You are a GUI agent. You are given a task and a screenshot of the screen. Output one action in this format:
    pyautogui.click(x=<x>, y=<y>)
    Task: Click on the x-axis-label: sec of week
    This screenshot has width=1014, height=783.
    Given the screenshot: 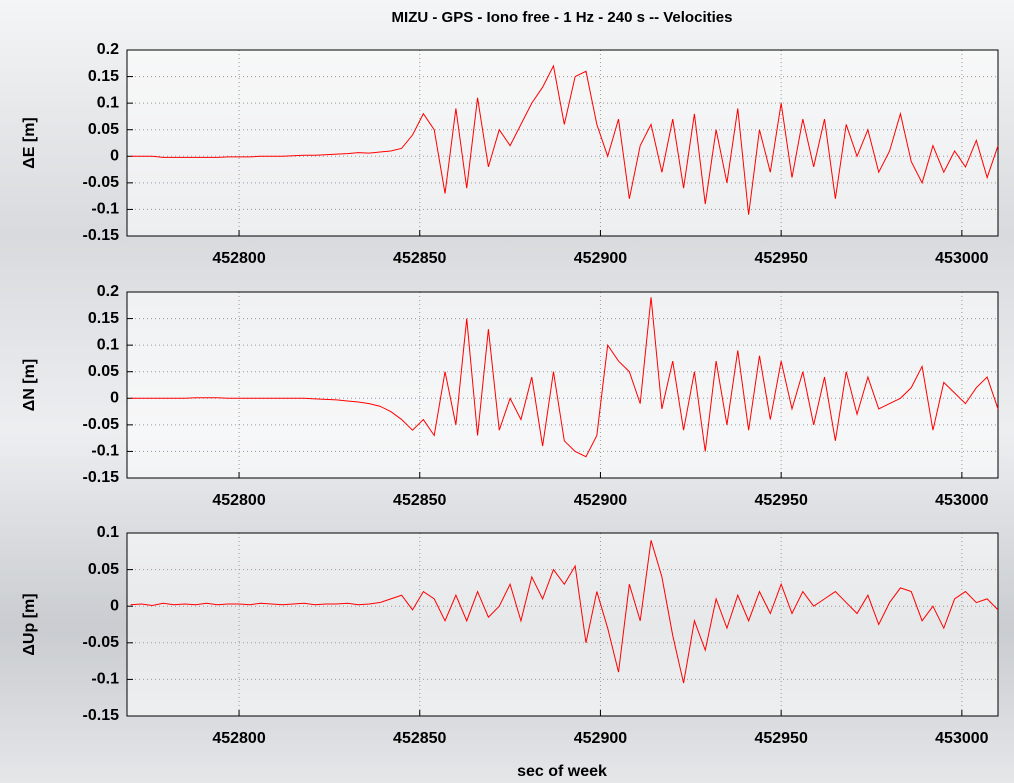 What is the action you would take?
    pyautogui.click(x=562, y=771)
    